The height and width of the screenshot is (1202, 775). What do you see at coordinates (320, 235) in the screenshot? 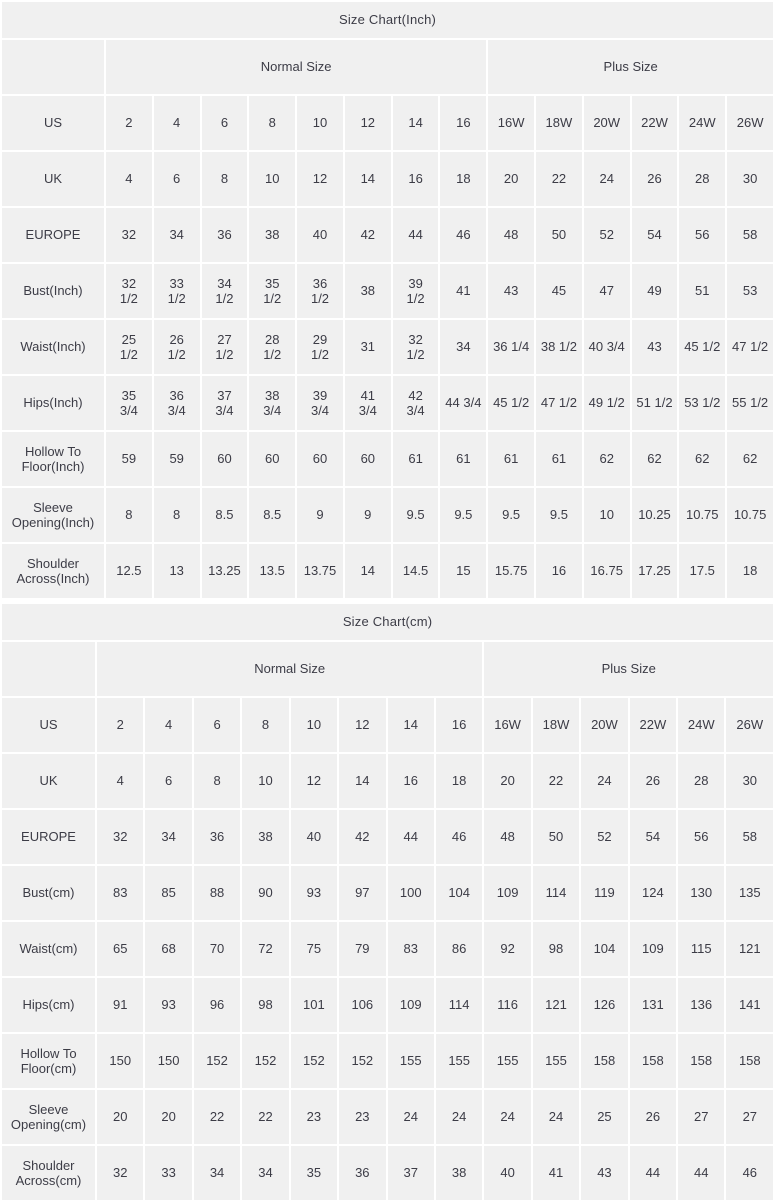
I see `table-cell: 40` at bounding box center [320, 235].